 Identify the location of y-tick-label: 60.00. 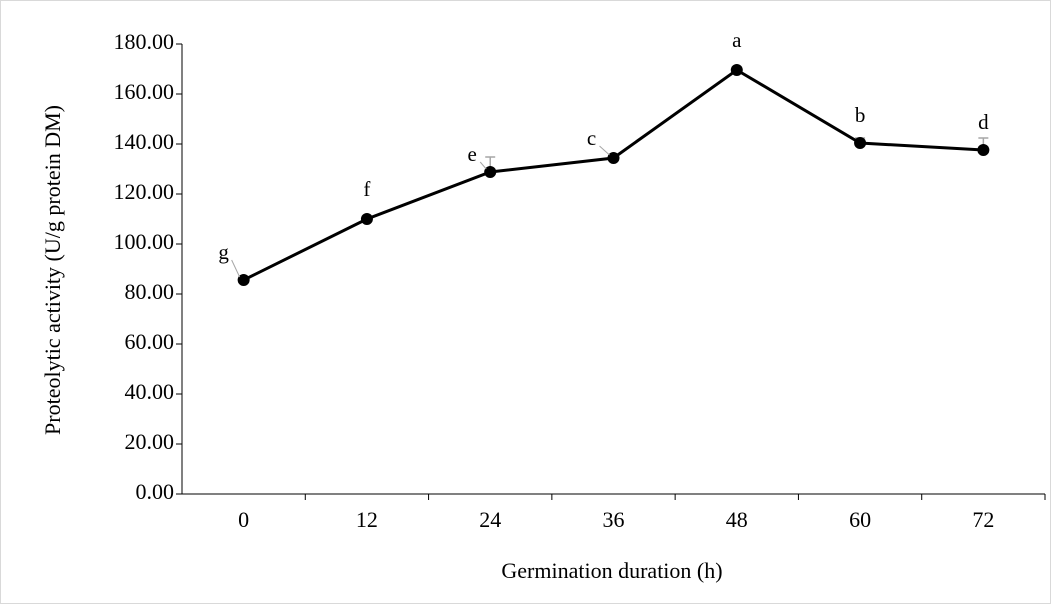
(150, 341).